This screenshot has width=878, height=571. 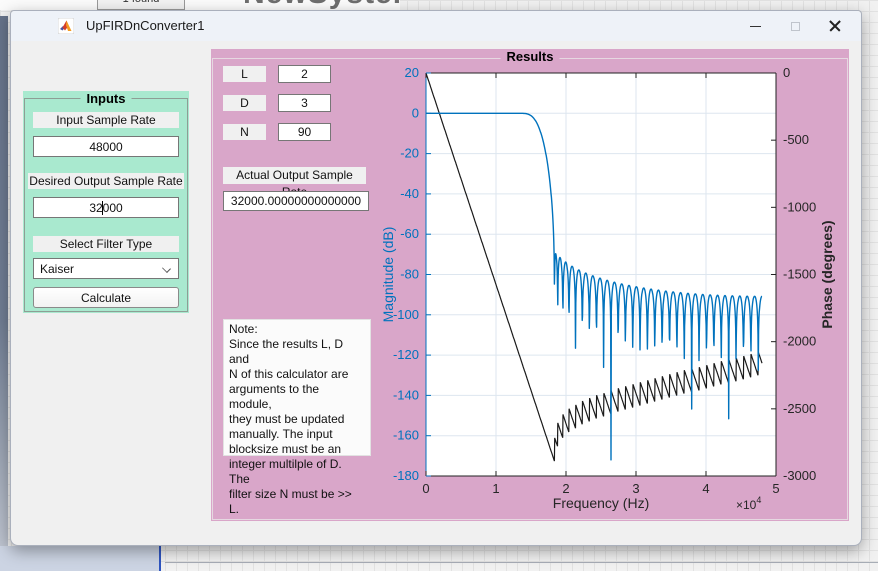 What do you see at coordinates (775, 488) in the screenshot?
I see `svg-text: 5` at bounding box center [775, 488].